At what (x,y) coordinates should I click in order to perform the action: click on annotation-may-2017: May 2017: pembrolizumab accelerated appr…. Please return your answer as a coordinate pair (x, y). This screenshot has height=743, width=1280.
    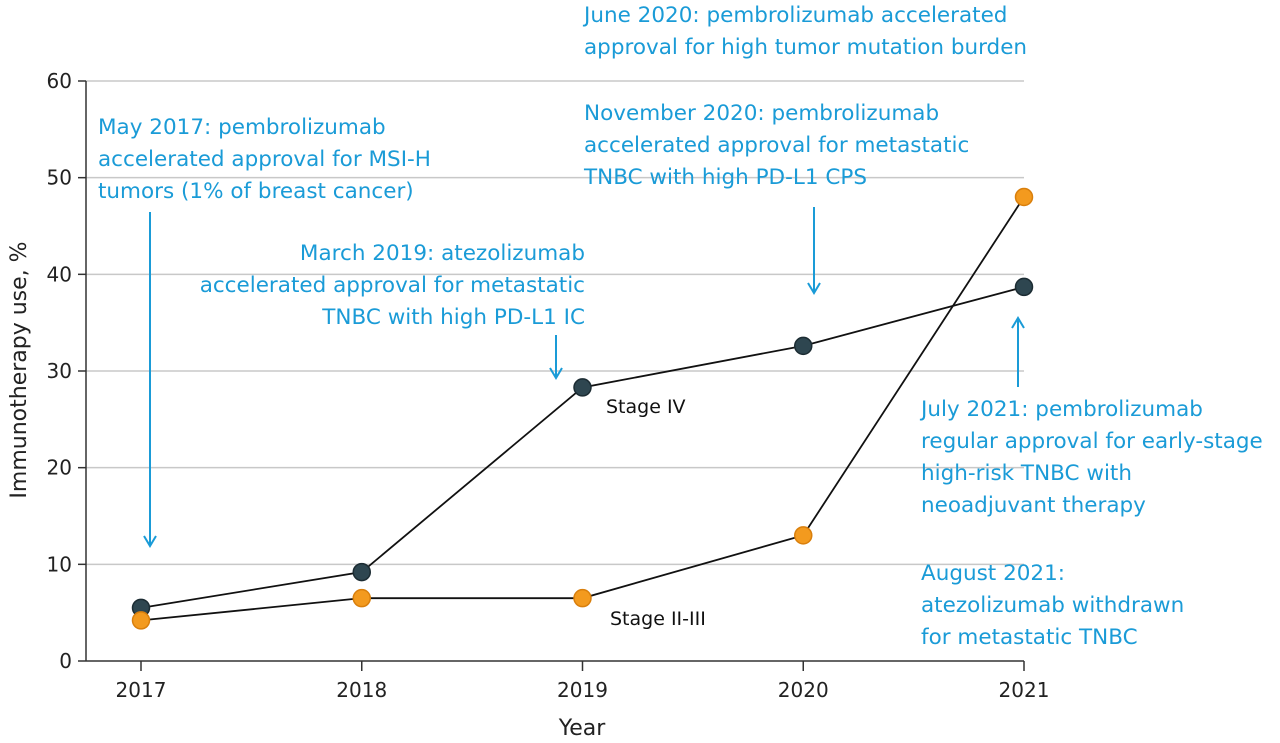
    Looking at the image, I should click on (264, 160).